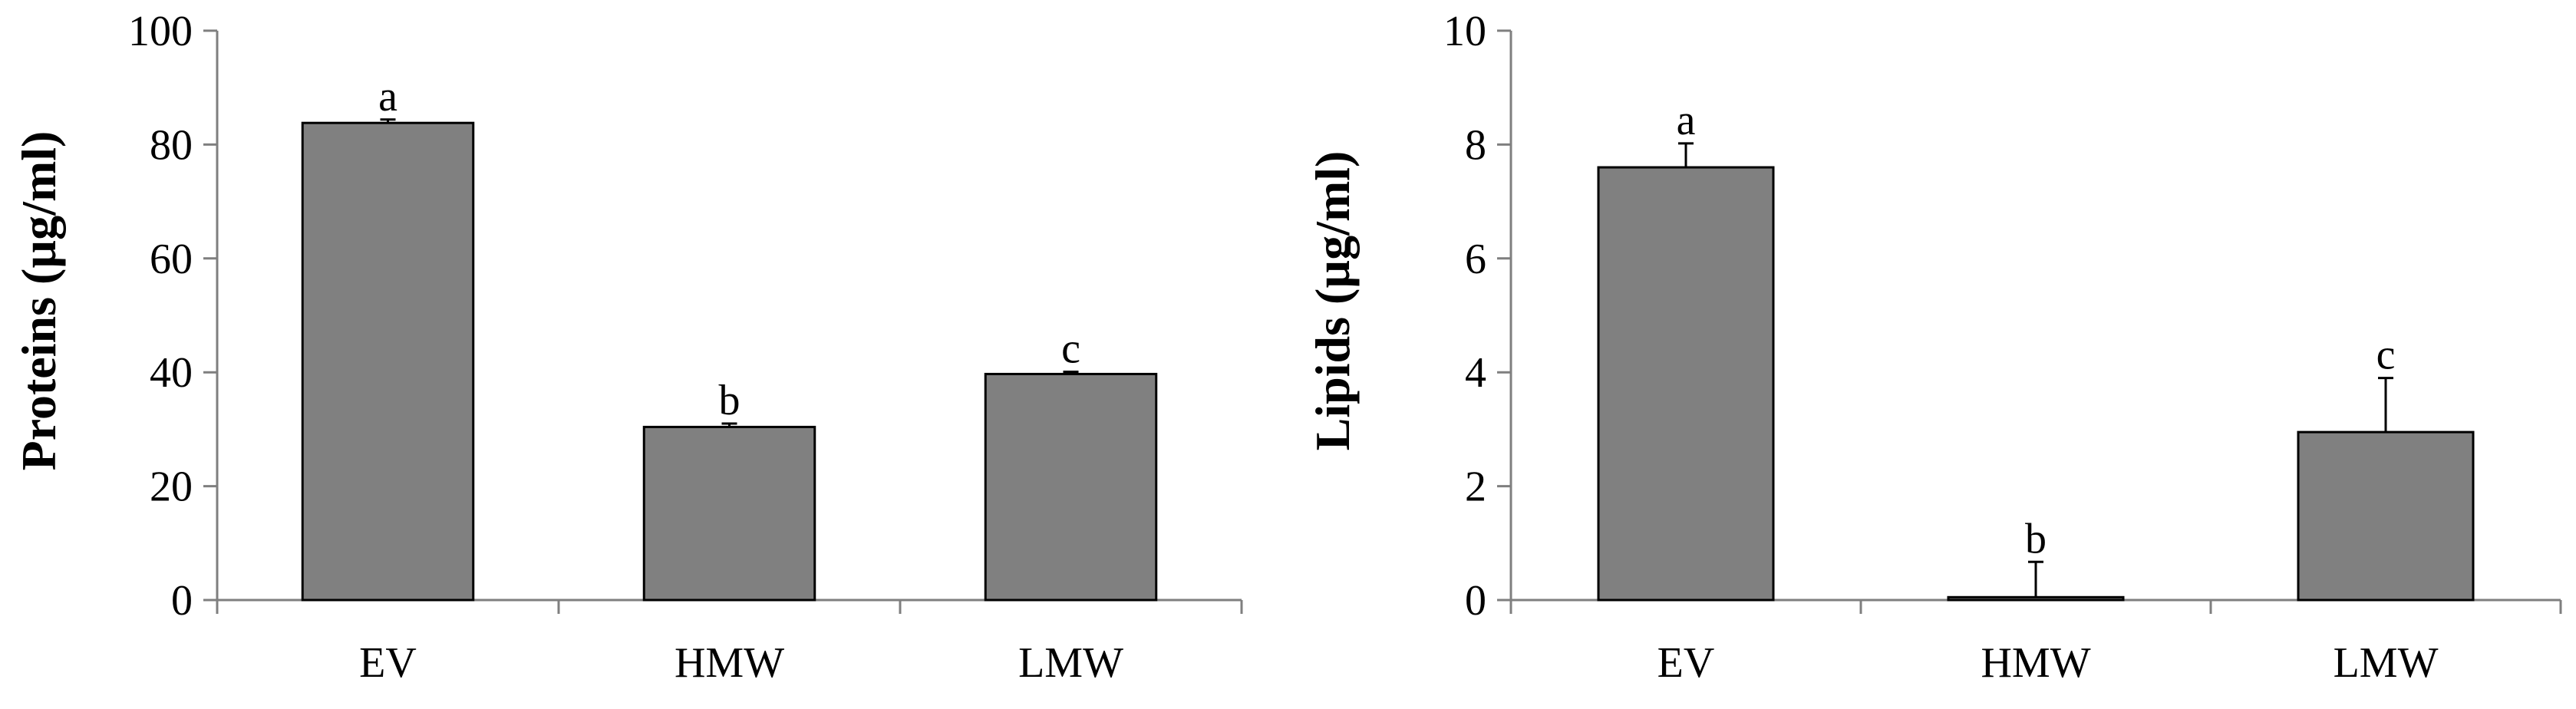 This screenshot has height=709, width=2576. I want to click on y-axis-title: Lipids (µg/ml), so click(1332, 301).